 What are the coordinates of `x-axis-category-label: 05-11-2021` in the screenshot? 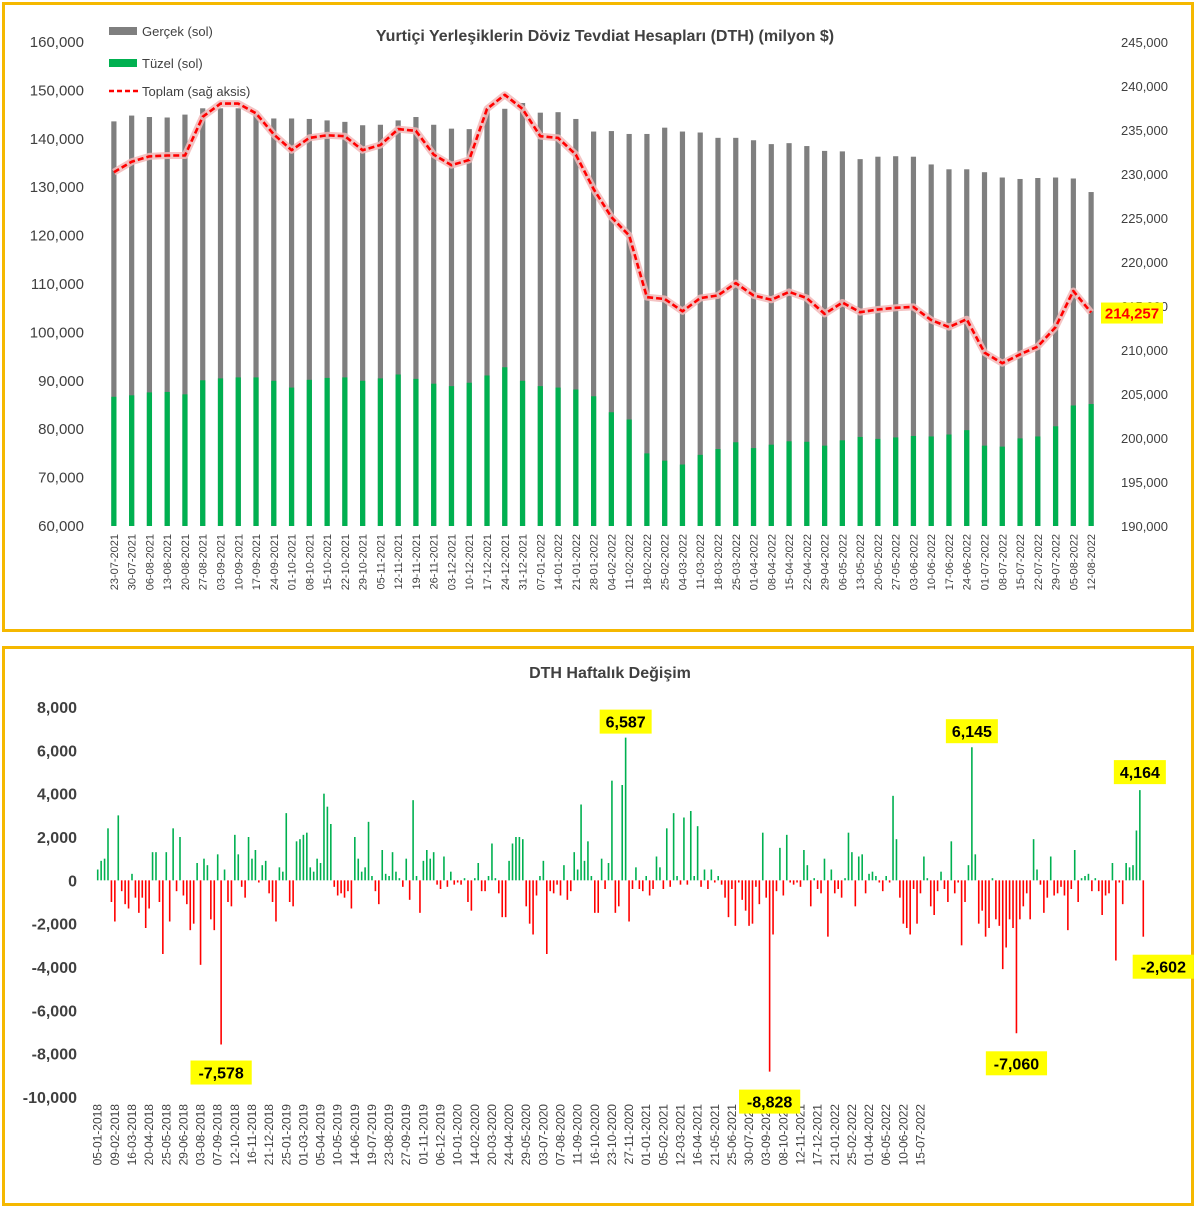 It's located at (381, 561).